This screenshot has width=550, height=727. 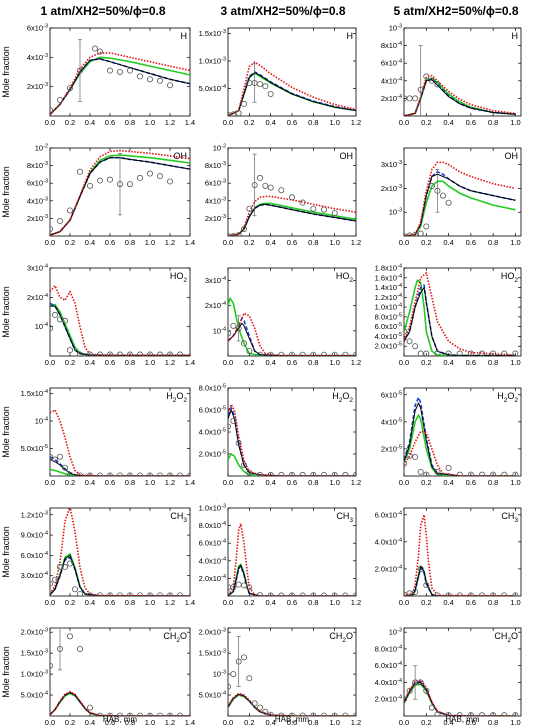 I want to click on x-axis-label: HAB, mm, so click(x=292, y=719).